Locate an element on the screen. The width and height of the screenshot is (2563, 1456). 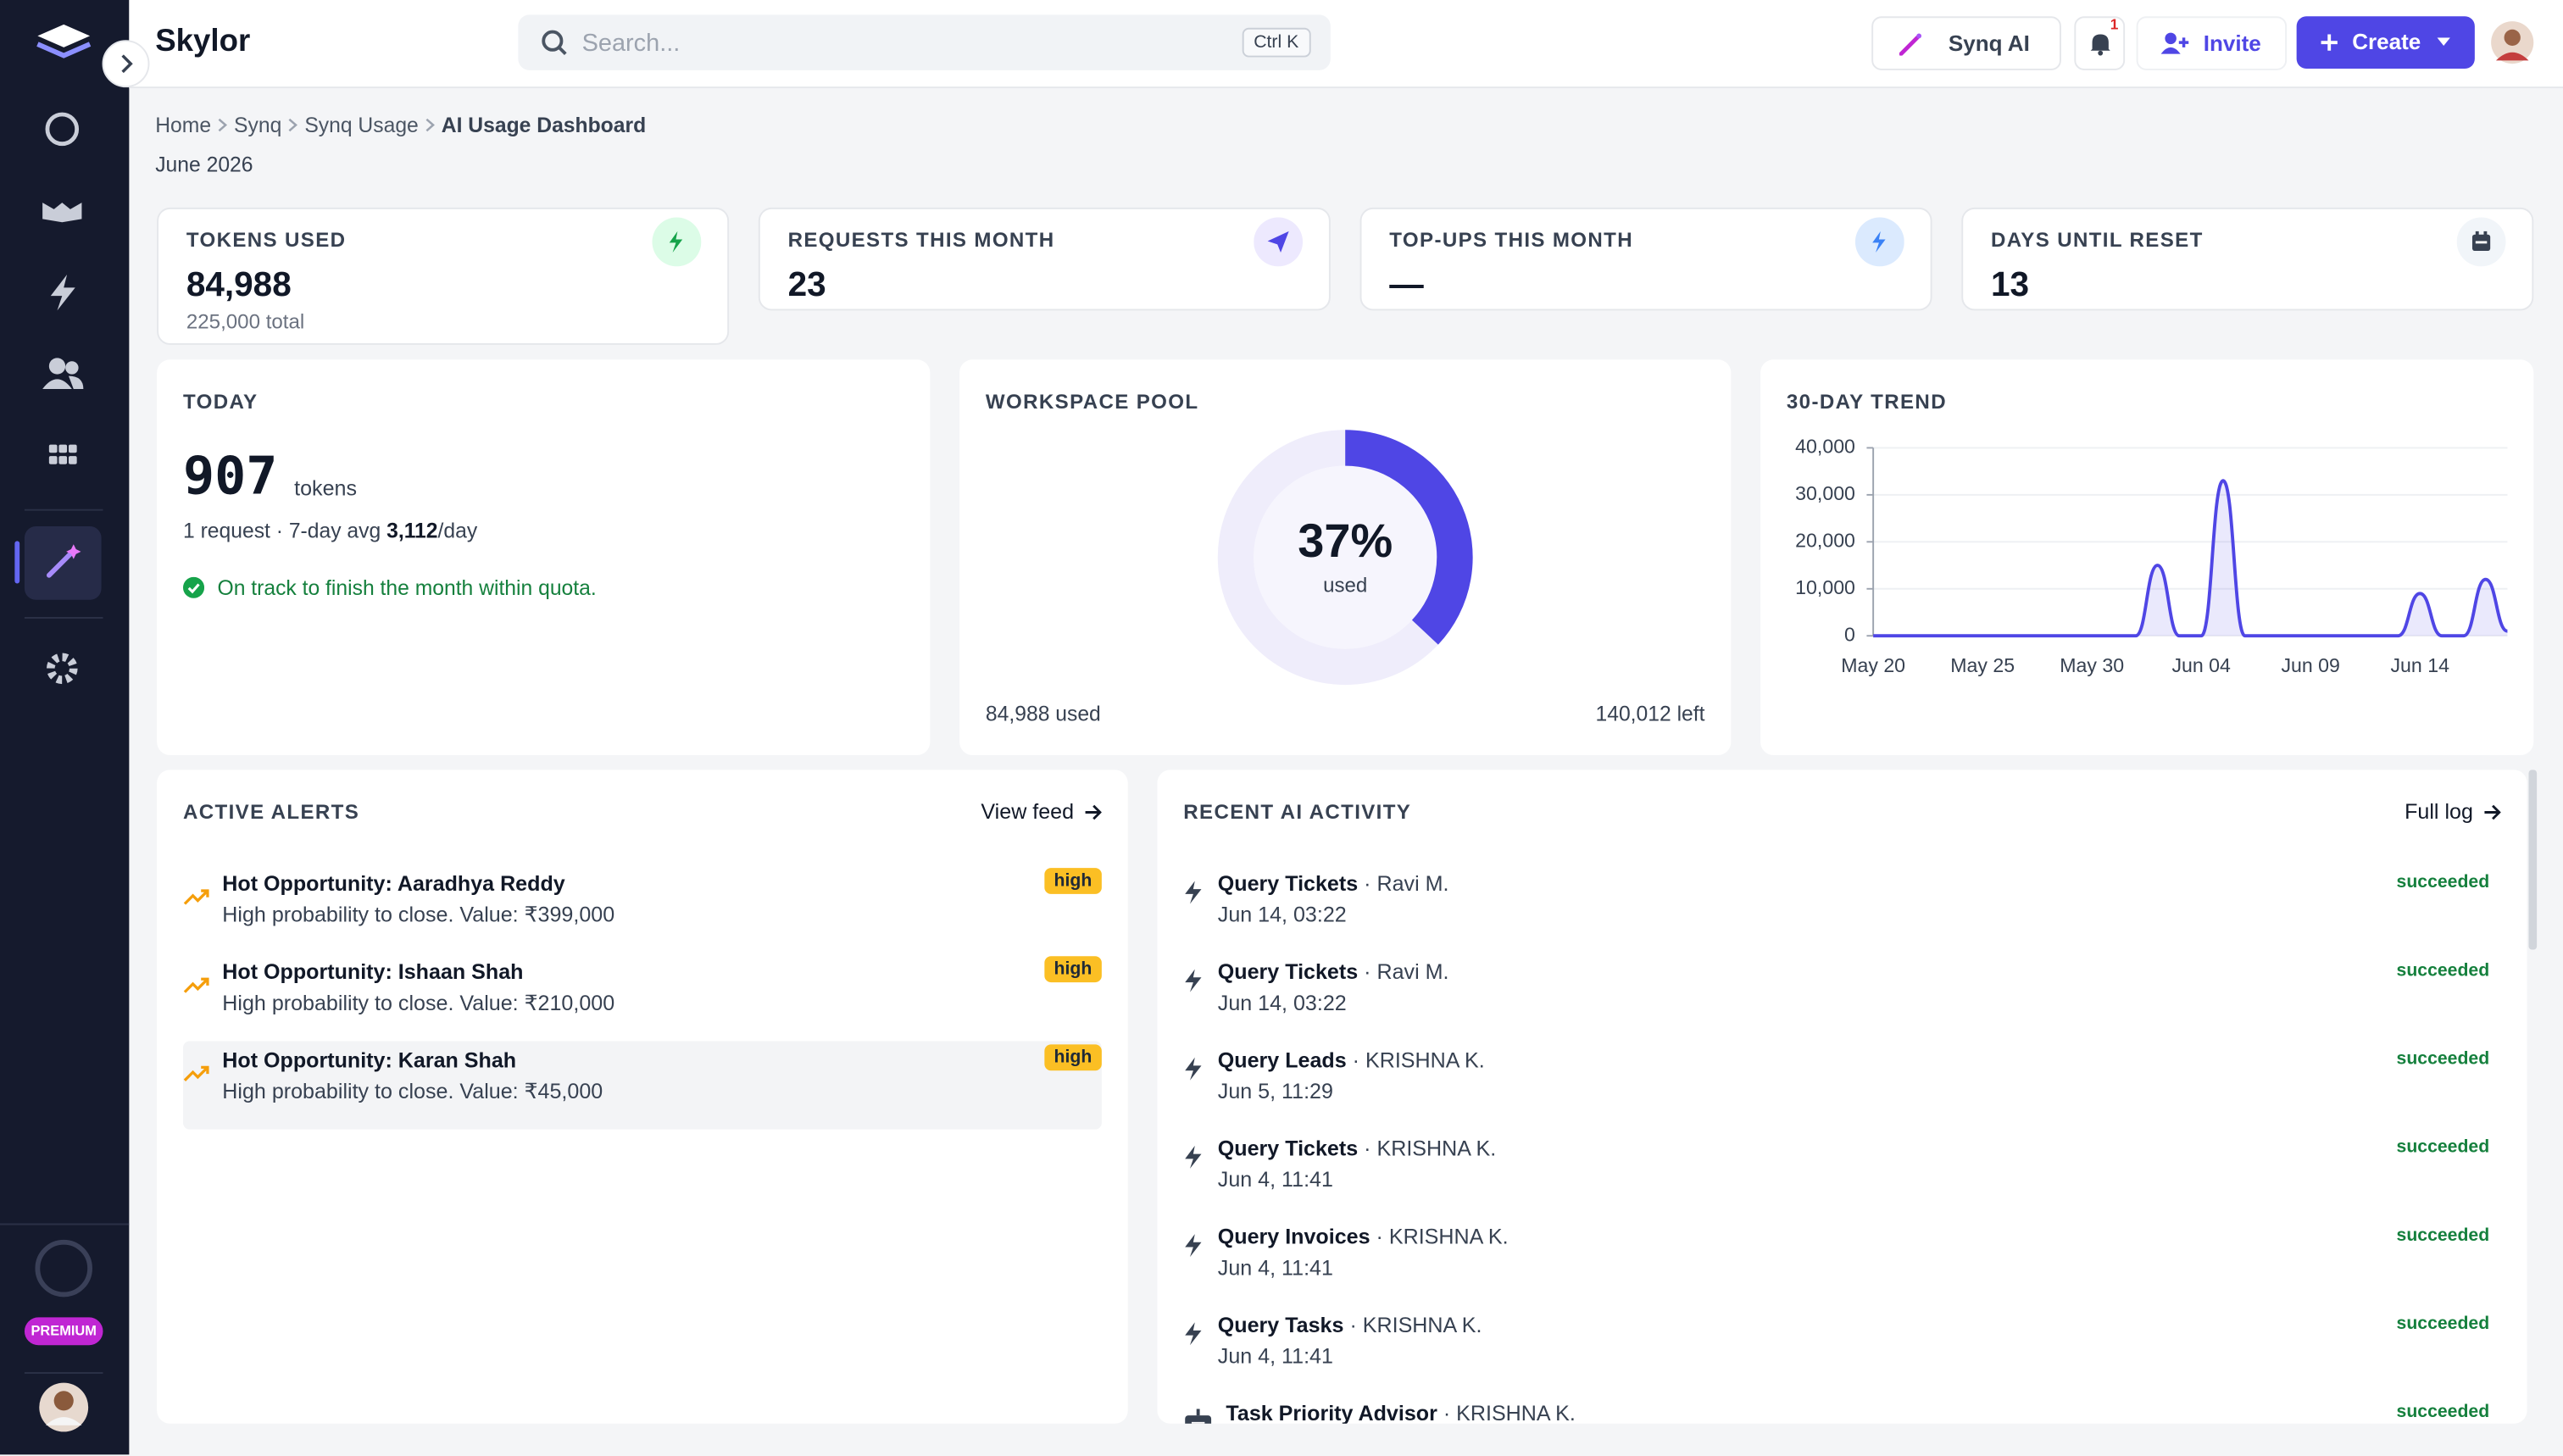
invite-button: Invite is located at coordinates (2212, 43).